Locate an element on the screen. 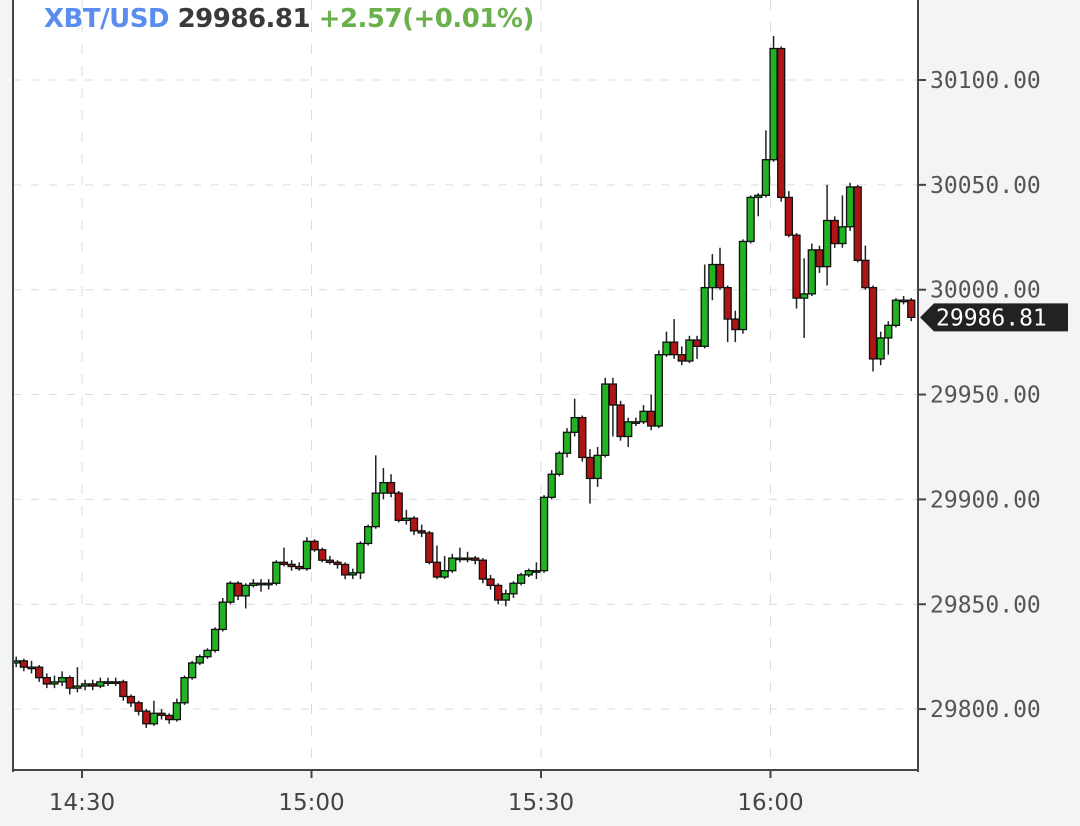 This screenshot has width=1080, height=826. x-tick-label: 16:00 is located at coordinates (770, 803).